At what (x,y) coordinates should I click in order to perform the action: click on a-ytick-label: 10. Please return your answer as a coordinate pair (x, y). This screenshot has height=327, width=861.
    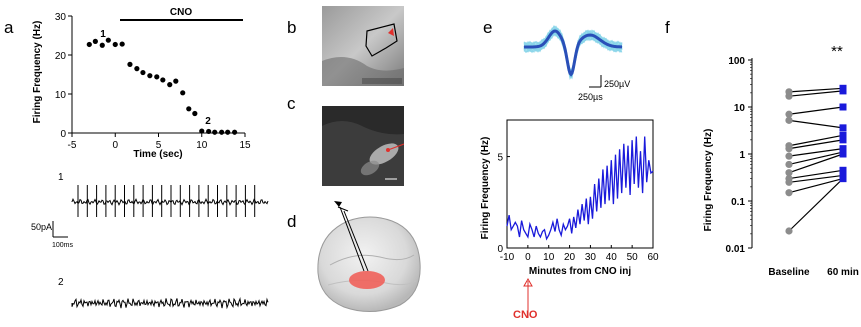
    Looking at the image, I should click on (61, 95).